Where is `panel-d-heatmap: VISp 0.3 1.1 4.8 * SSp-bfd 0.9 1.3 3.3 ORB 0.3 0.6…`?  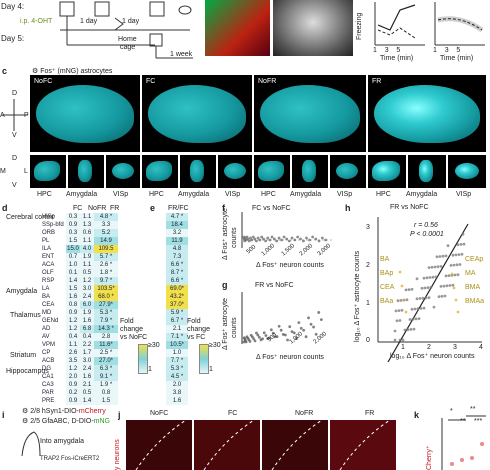
panel-d-heatmap: VISp 0.3 1.1 4.8 * SSp-bfd 0.9 1.3 3.3 ORB 0.3 0.6… is located at coordinates (80, 309).